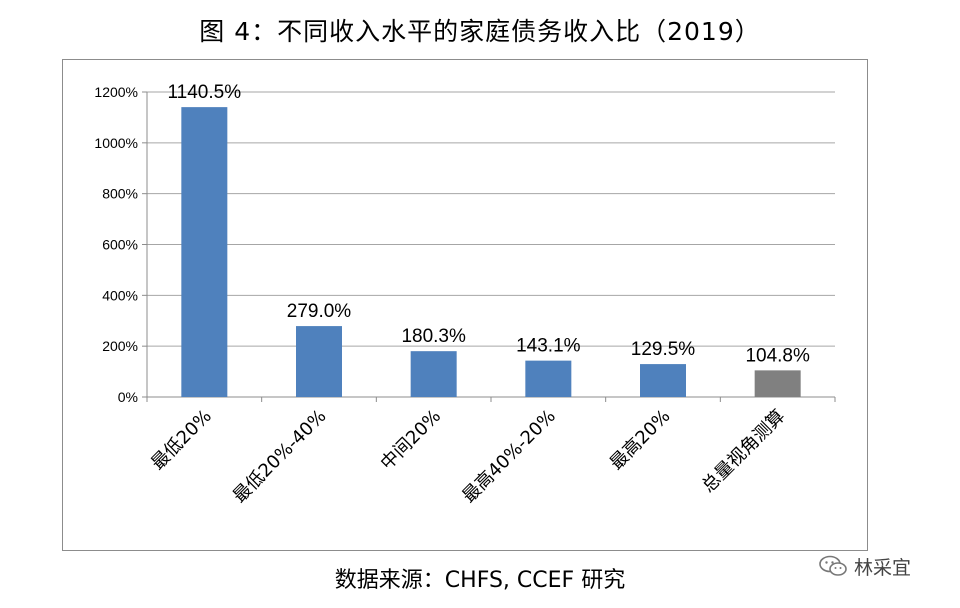 This screenshot has width=960, height=608. What do you see at coordinates (883, 567) in the screenshot?
I see `watermark-text: 林采宜` at bounding box center [883, 567].